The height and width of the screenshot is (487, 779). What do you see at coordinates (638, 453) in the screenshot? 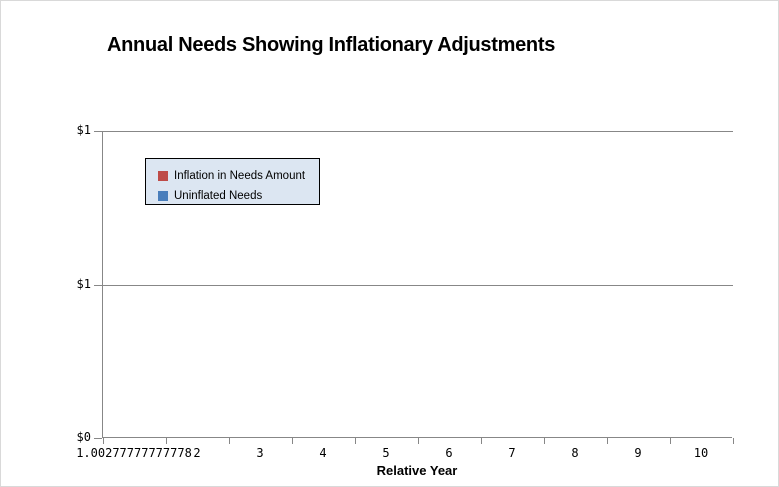
I see `x-axis-tick-label: 9` at bounding box center [638, 453].